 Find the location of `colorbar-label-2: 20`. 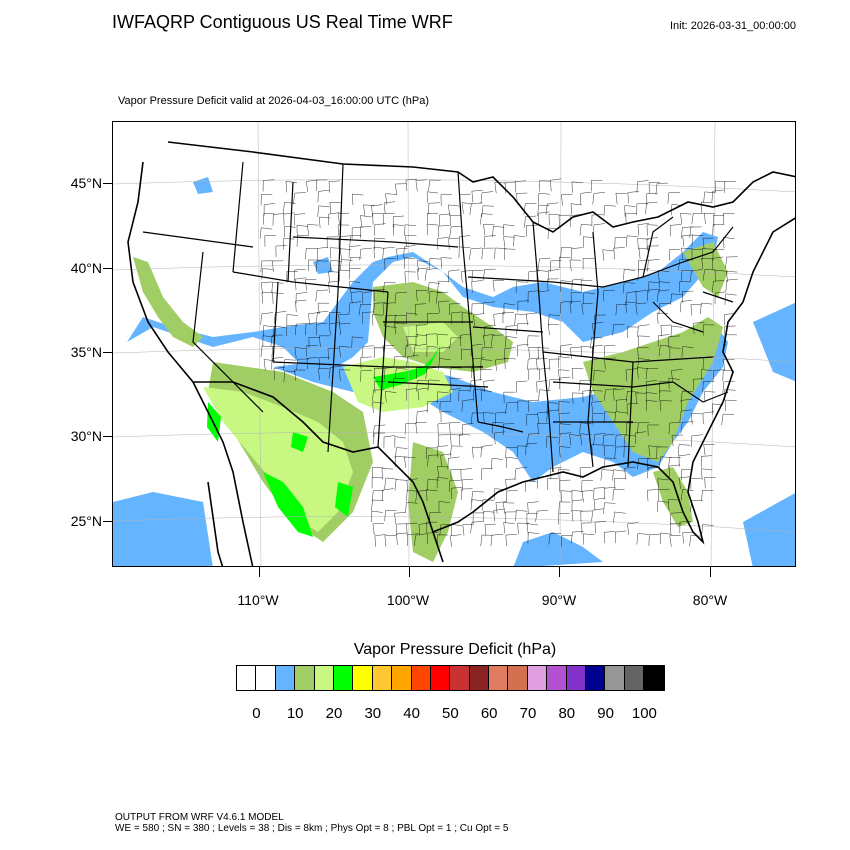

colorbar-label-2: 20 is located at coordinates (334, 713).